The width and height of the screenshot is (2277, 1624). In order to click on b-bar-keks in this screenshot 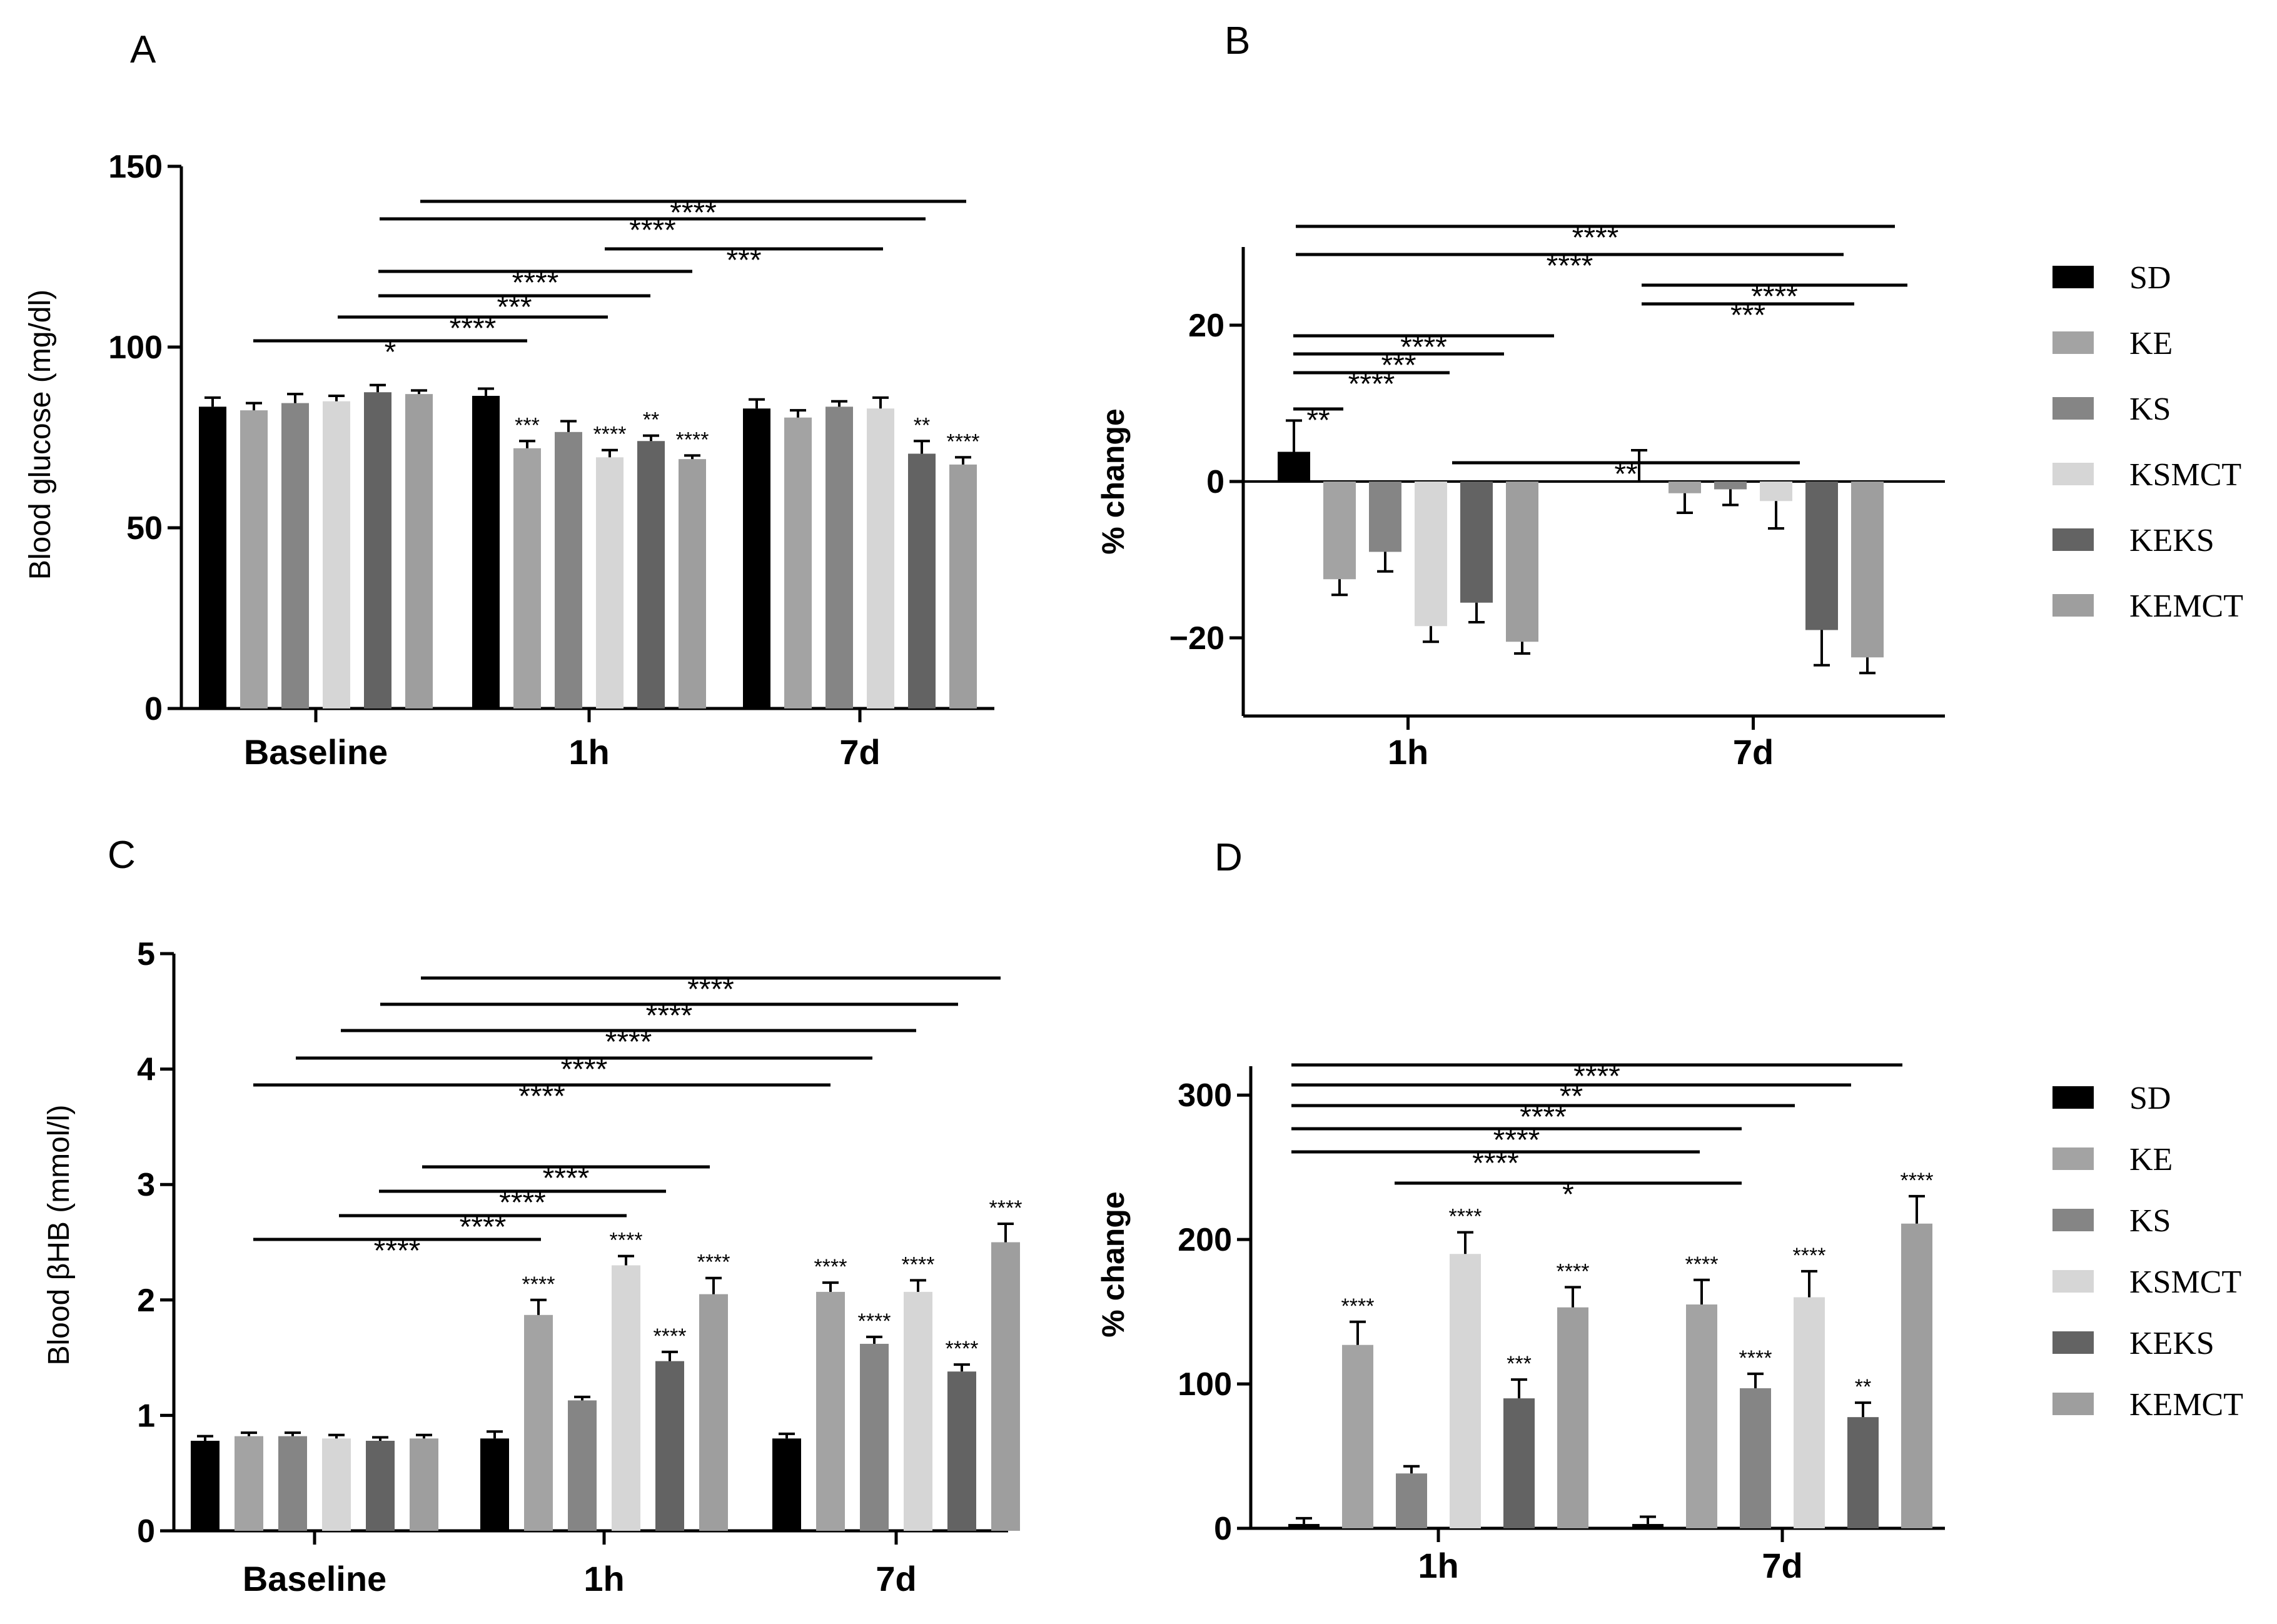, I will do `click(1821, 556)`.